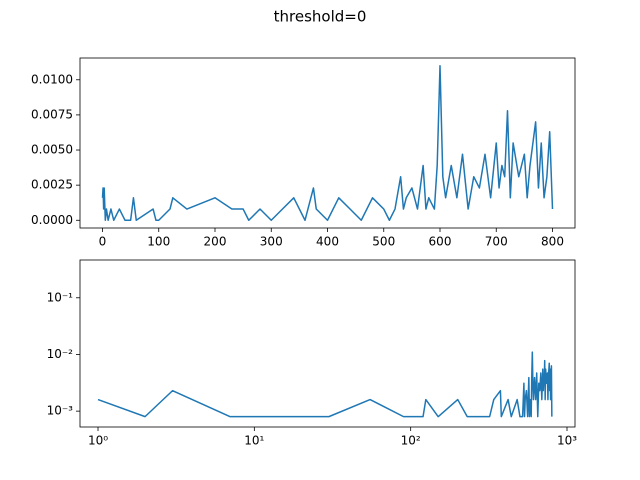  What do you see at coordinates (52, 79) in the screenshot?
I see `y-tick-label: 0.0100` at bounding box center [52, 79].